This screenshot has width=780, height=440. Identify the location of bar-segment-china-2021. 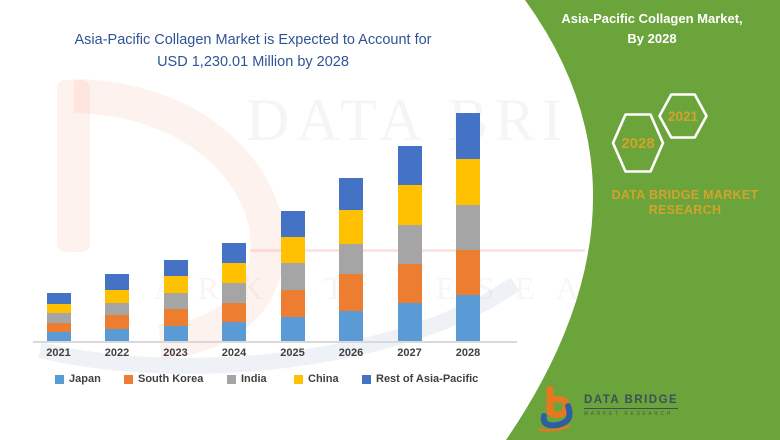
(58, 308).